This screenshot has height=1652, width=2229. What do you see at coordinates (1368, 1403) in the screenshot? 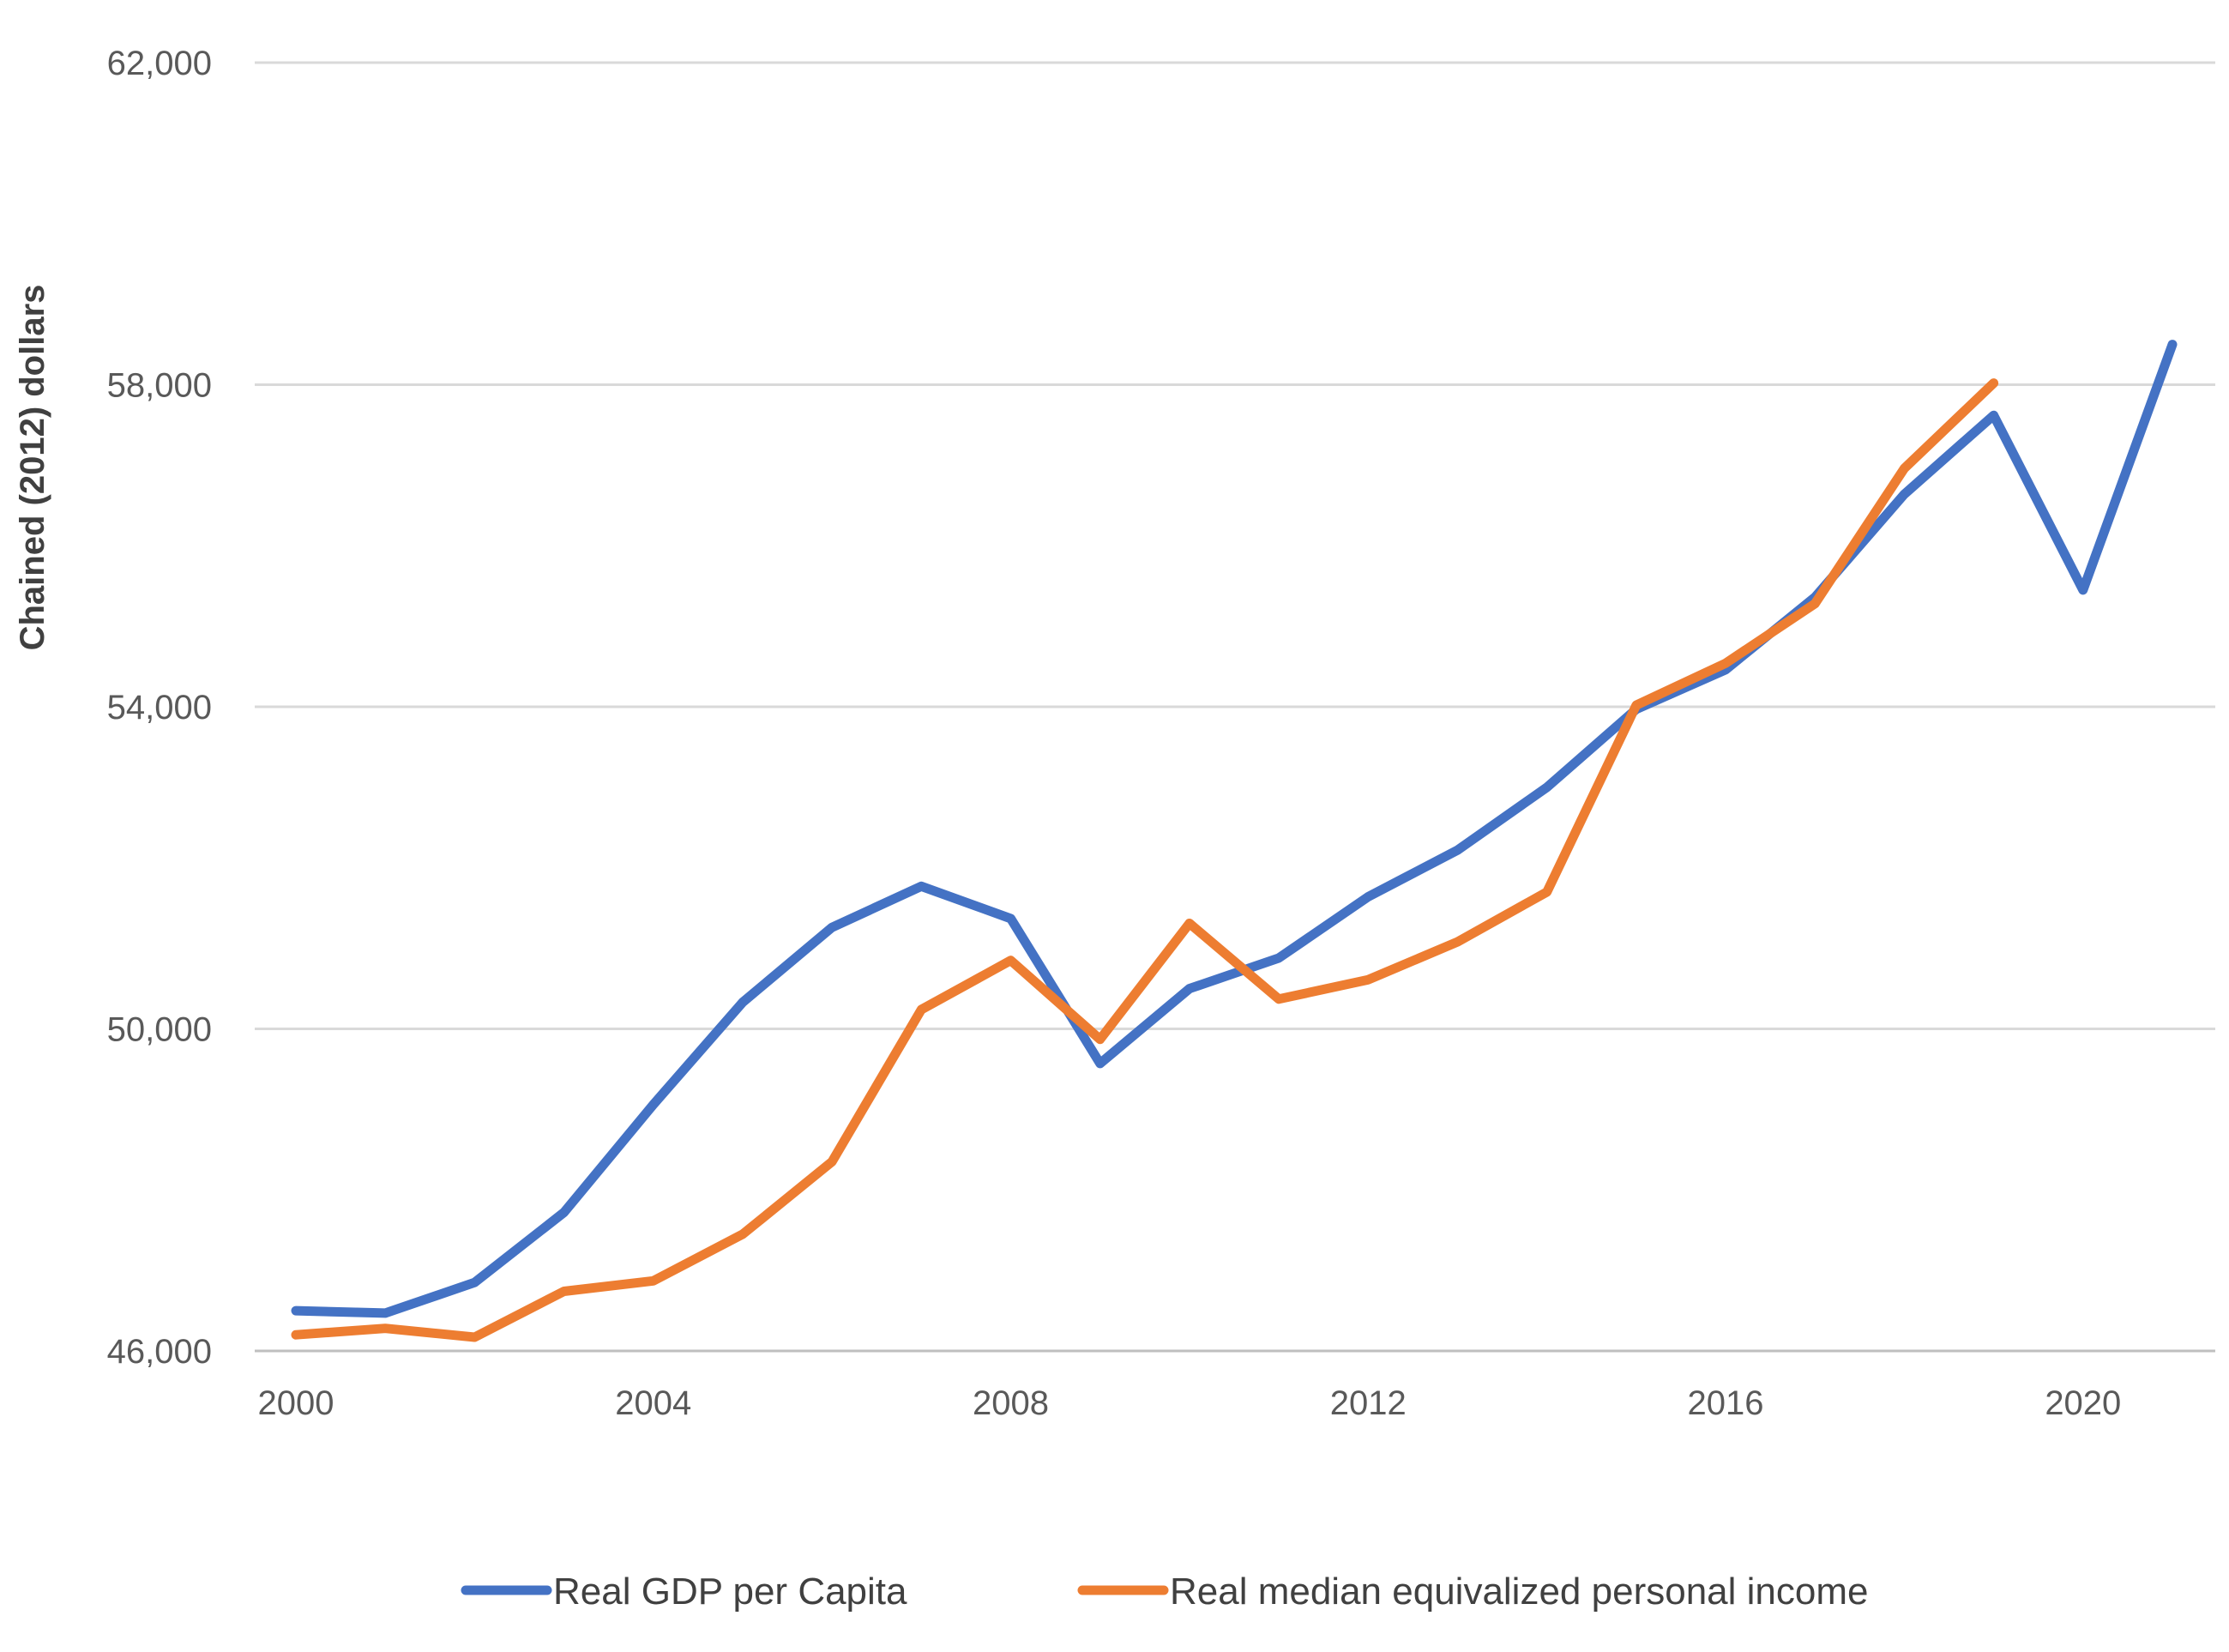
I see `x-tick-label: 2012` at bounding box center [1368, 1403].